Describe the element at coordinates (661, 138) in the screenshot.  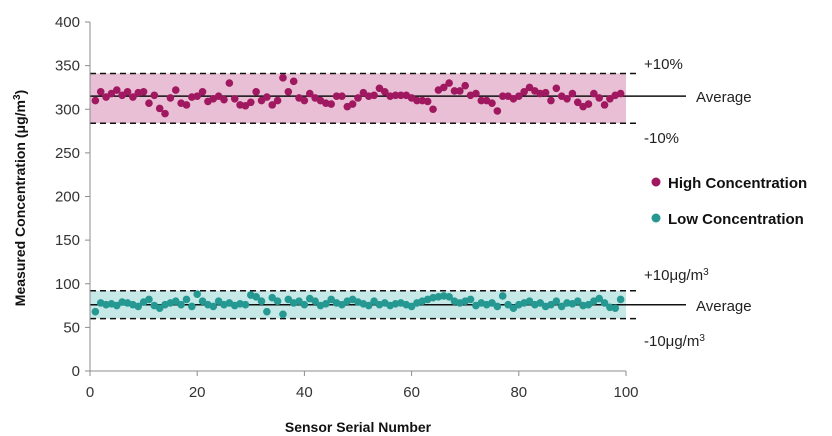
I see `high-lower-label: -10%` at that location.